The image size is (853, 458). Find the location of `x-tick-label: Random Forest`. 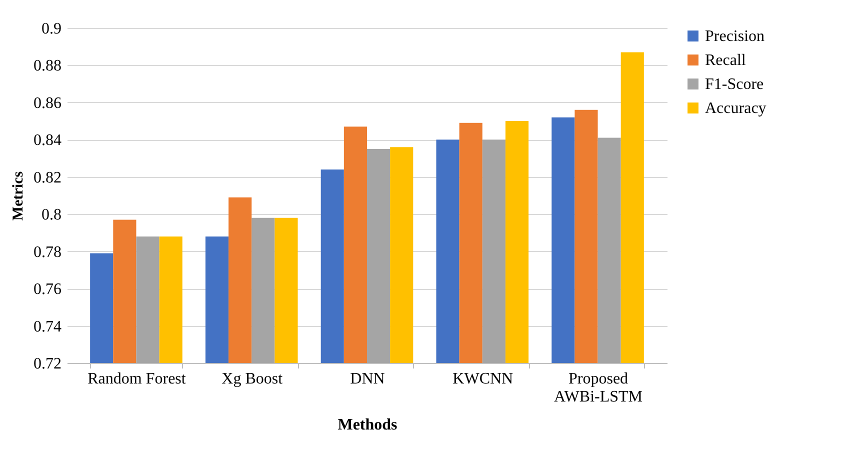

x-tick-label: Random Forest is located at coordinates (137, 379).